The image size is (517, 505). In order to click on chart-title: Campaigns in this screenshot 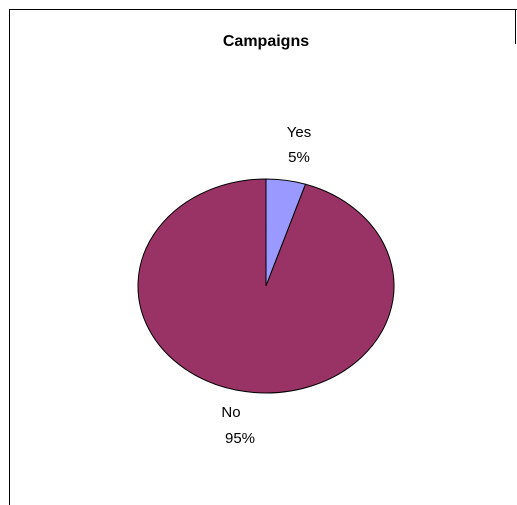, I will do `click(266, 41)`.